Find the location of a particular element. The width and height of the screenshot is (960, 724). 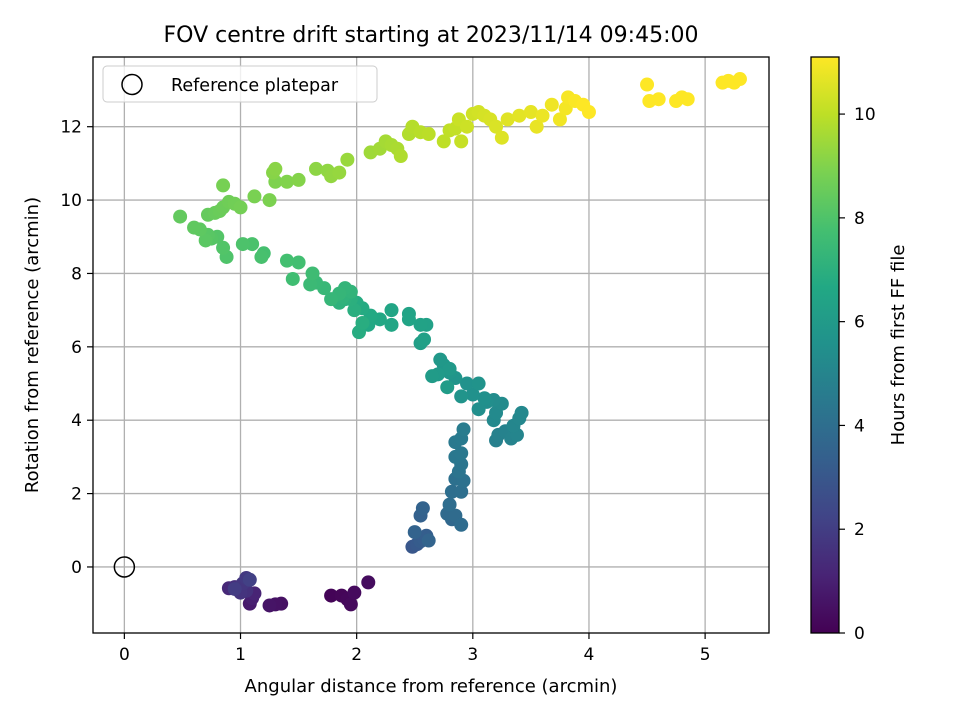

y-tick-label: 6 is located at coordinates (76, 348).